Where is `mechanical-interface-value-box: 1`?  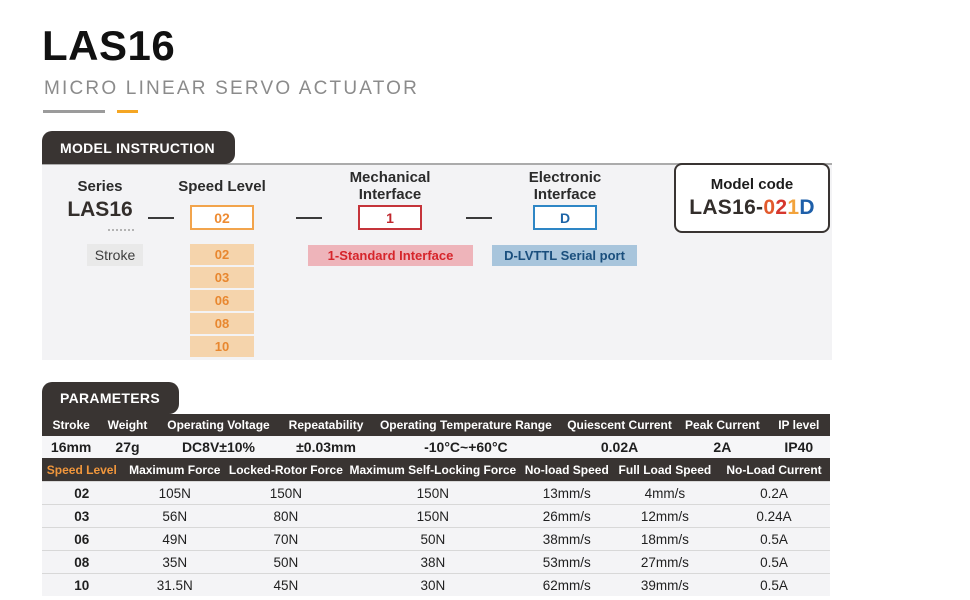
mechanical-interface-value-box: 1 is located at coordinates (390, 217).